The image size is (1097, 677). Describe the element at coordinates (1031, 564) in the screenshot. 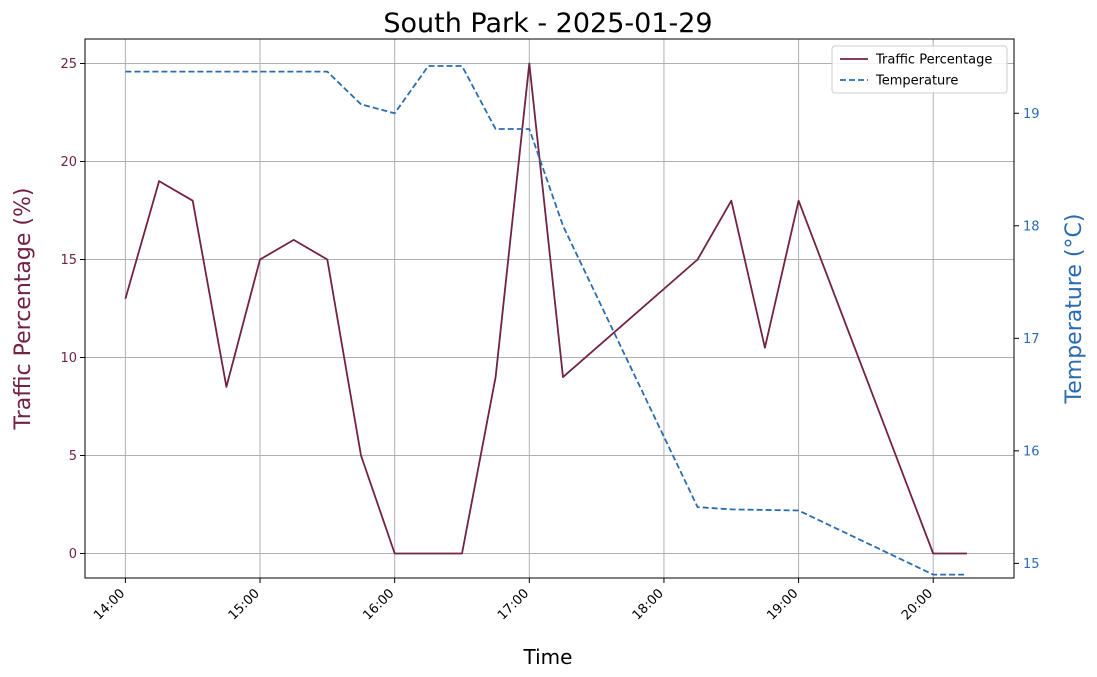

I see `right-y-tick-label: 15` at that location.